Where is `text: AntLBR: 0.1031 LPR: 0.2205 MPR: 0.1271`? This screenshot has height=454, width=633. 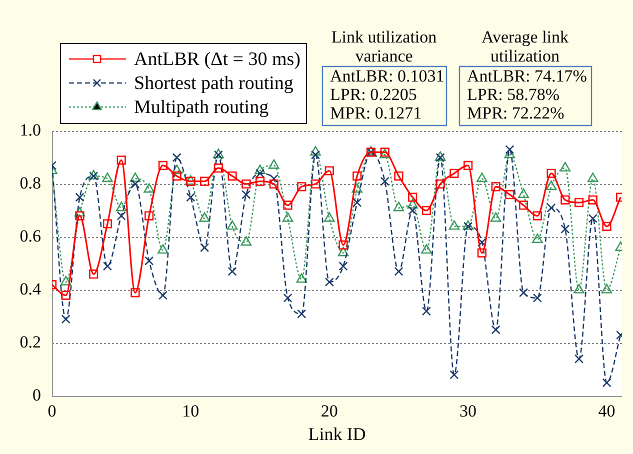
text: AntLBR: 0.1031 LPR: 0.2205 MPR: 0.1271 is located at coordinates (387, 94).